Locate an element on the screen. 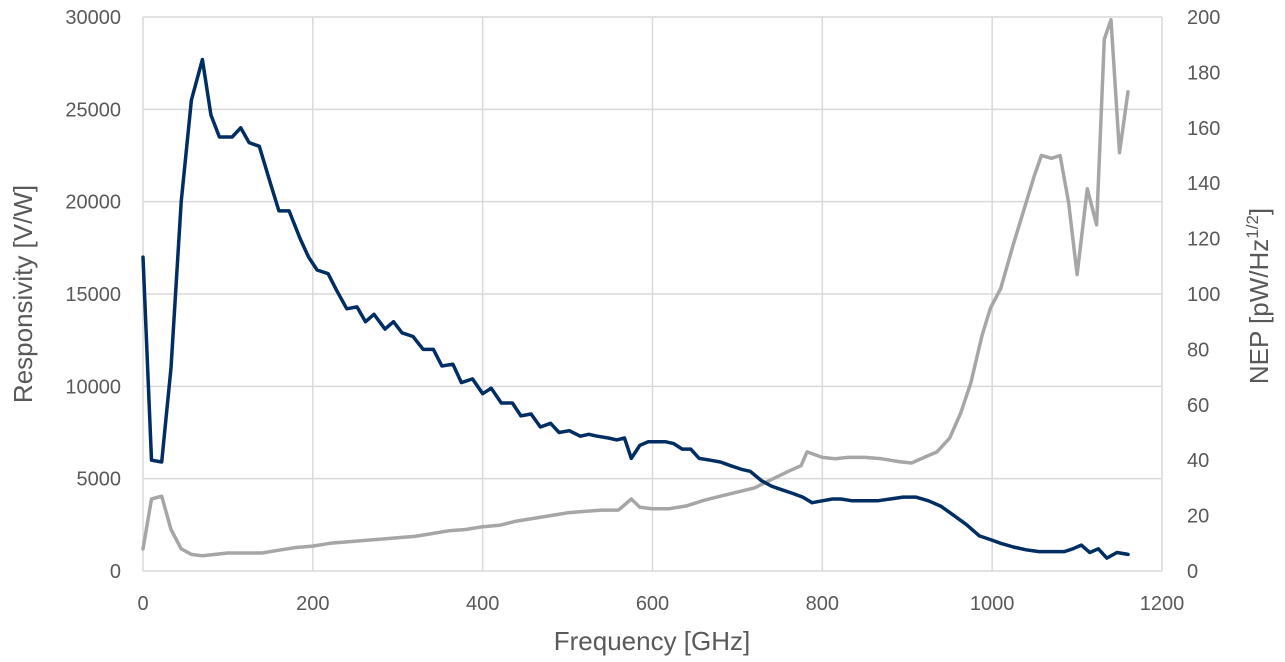 The image size is (1285, 662). x-tick-label: 400 is located at coordinates (482, 604).